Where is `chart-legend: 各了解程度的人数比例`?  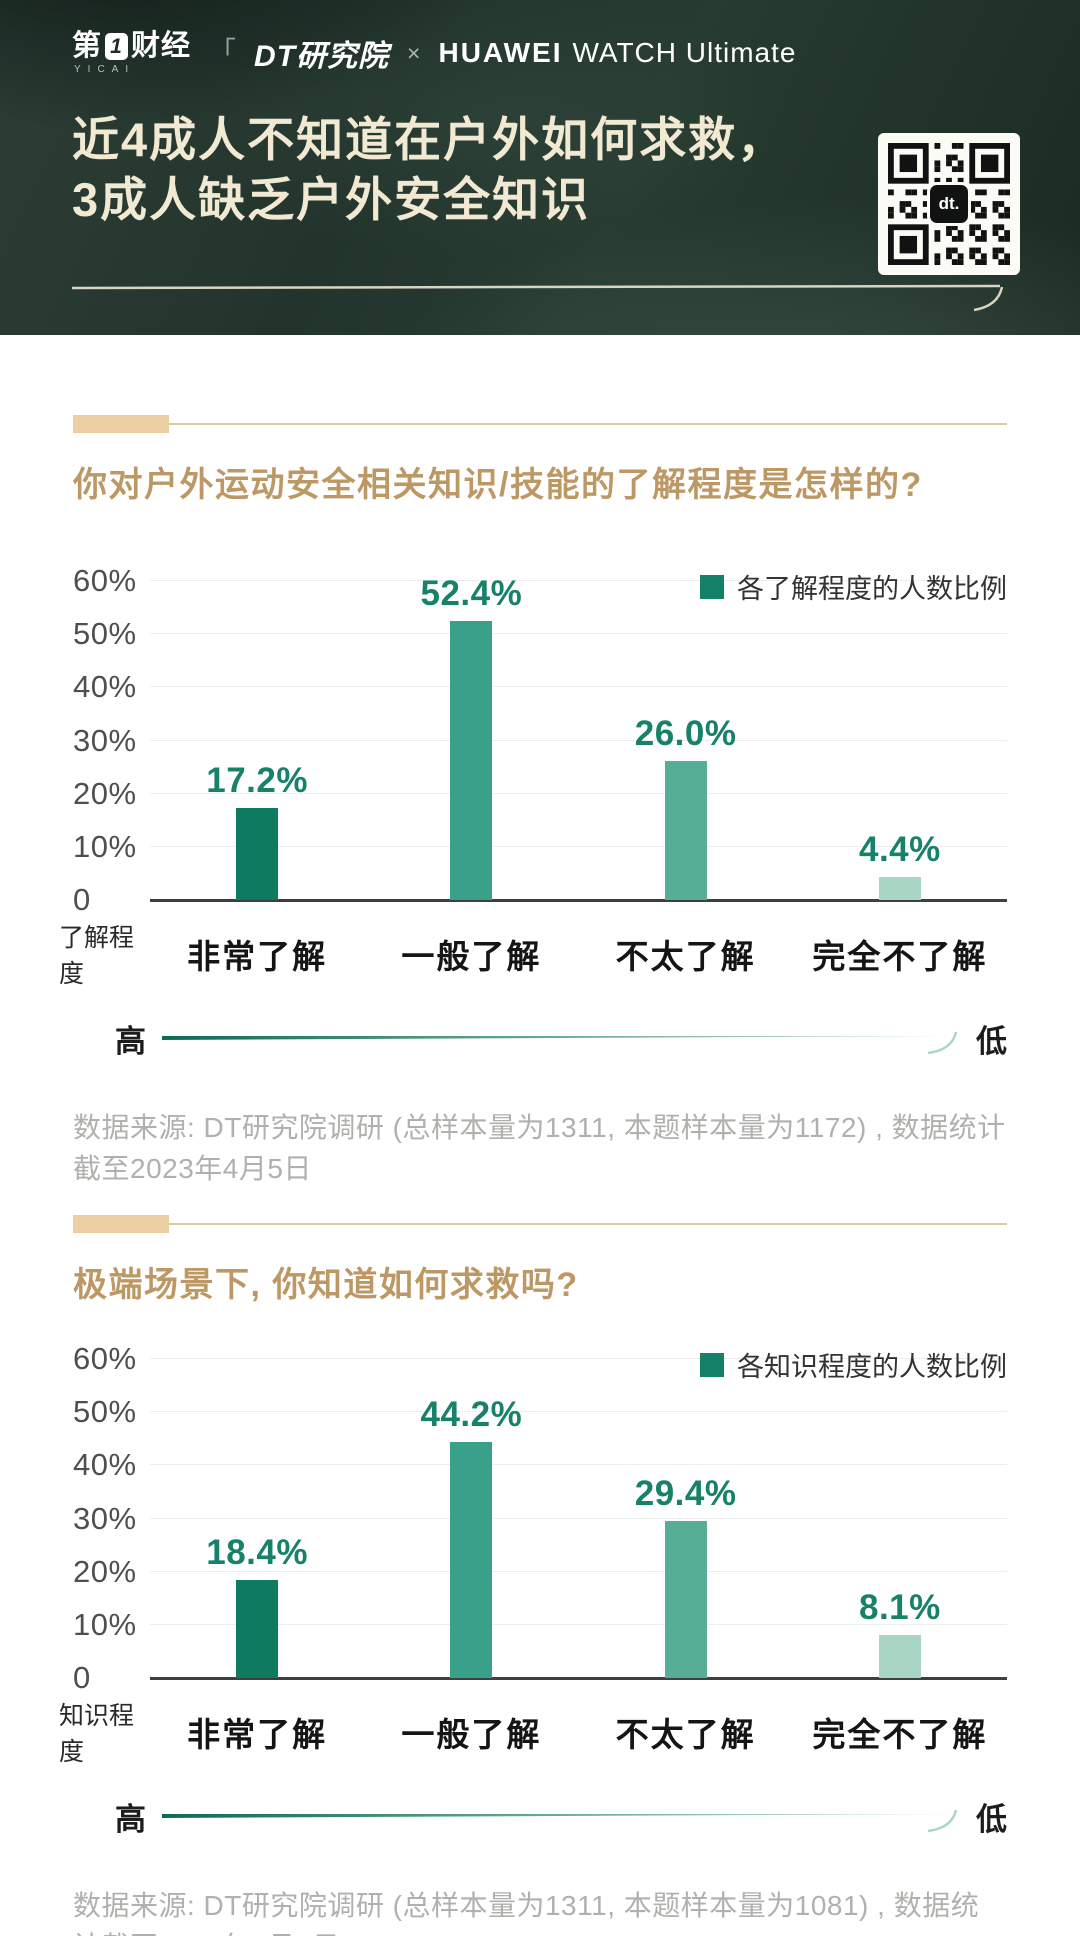
chart-legend: 各了解程度的人数比例 is located at coordinates (853, 586).